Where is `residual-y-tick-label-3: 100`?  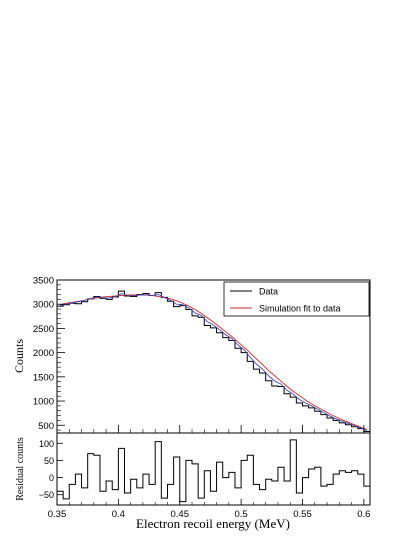 residual-y-tick-label-3: 100 is located at coordinates (46, 444).